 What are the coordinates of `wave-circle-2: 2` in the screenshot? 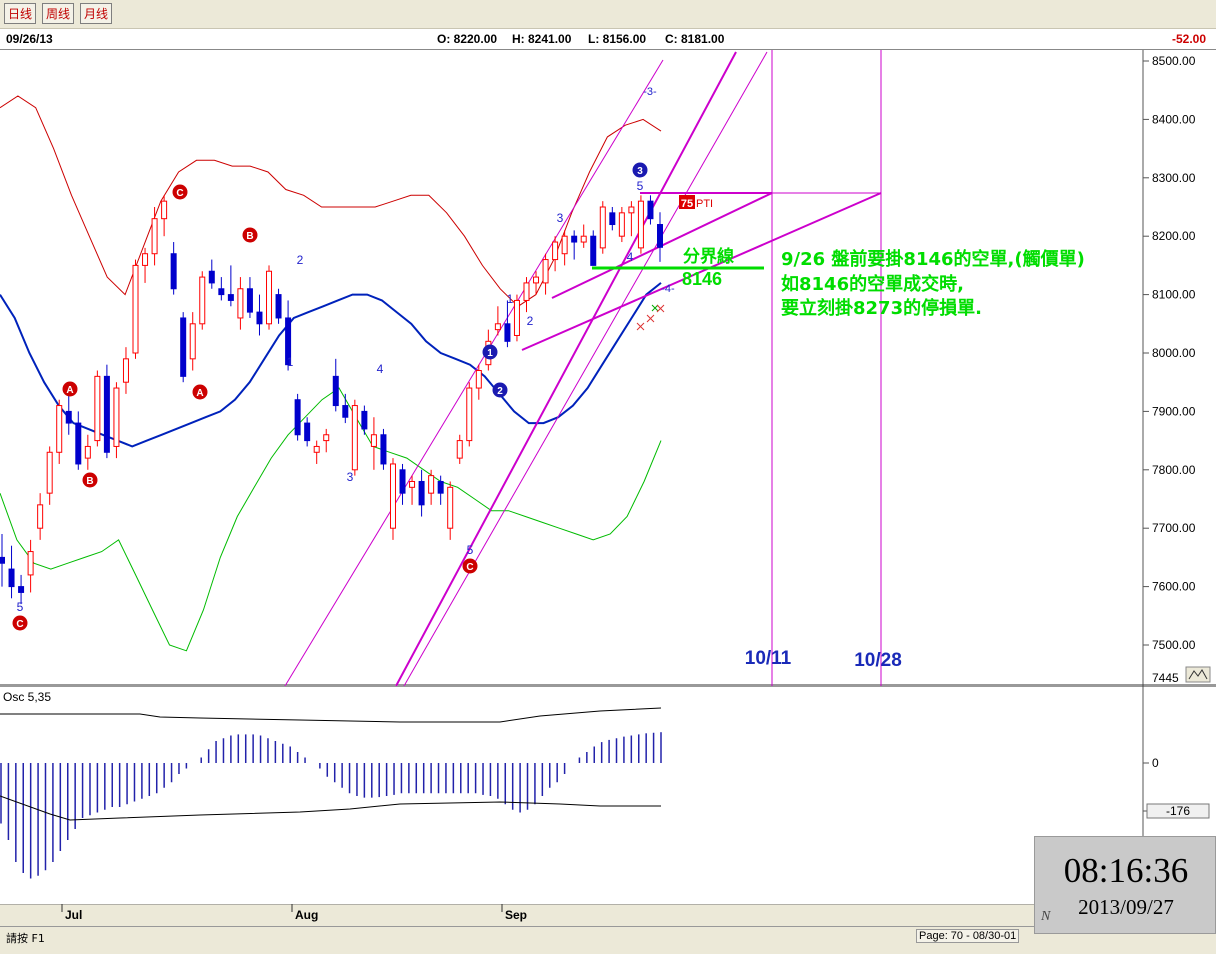 It's located at (500, 390).